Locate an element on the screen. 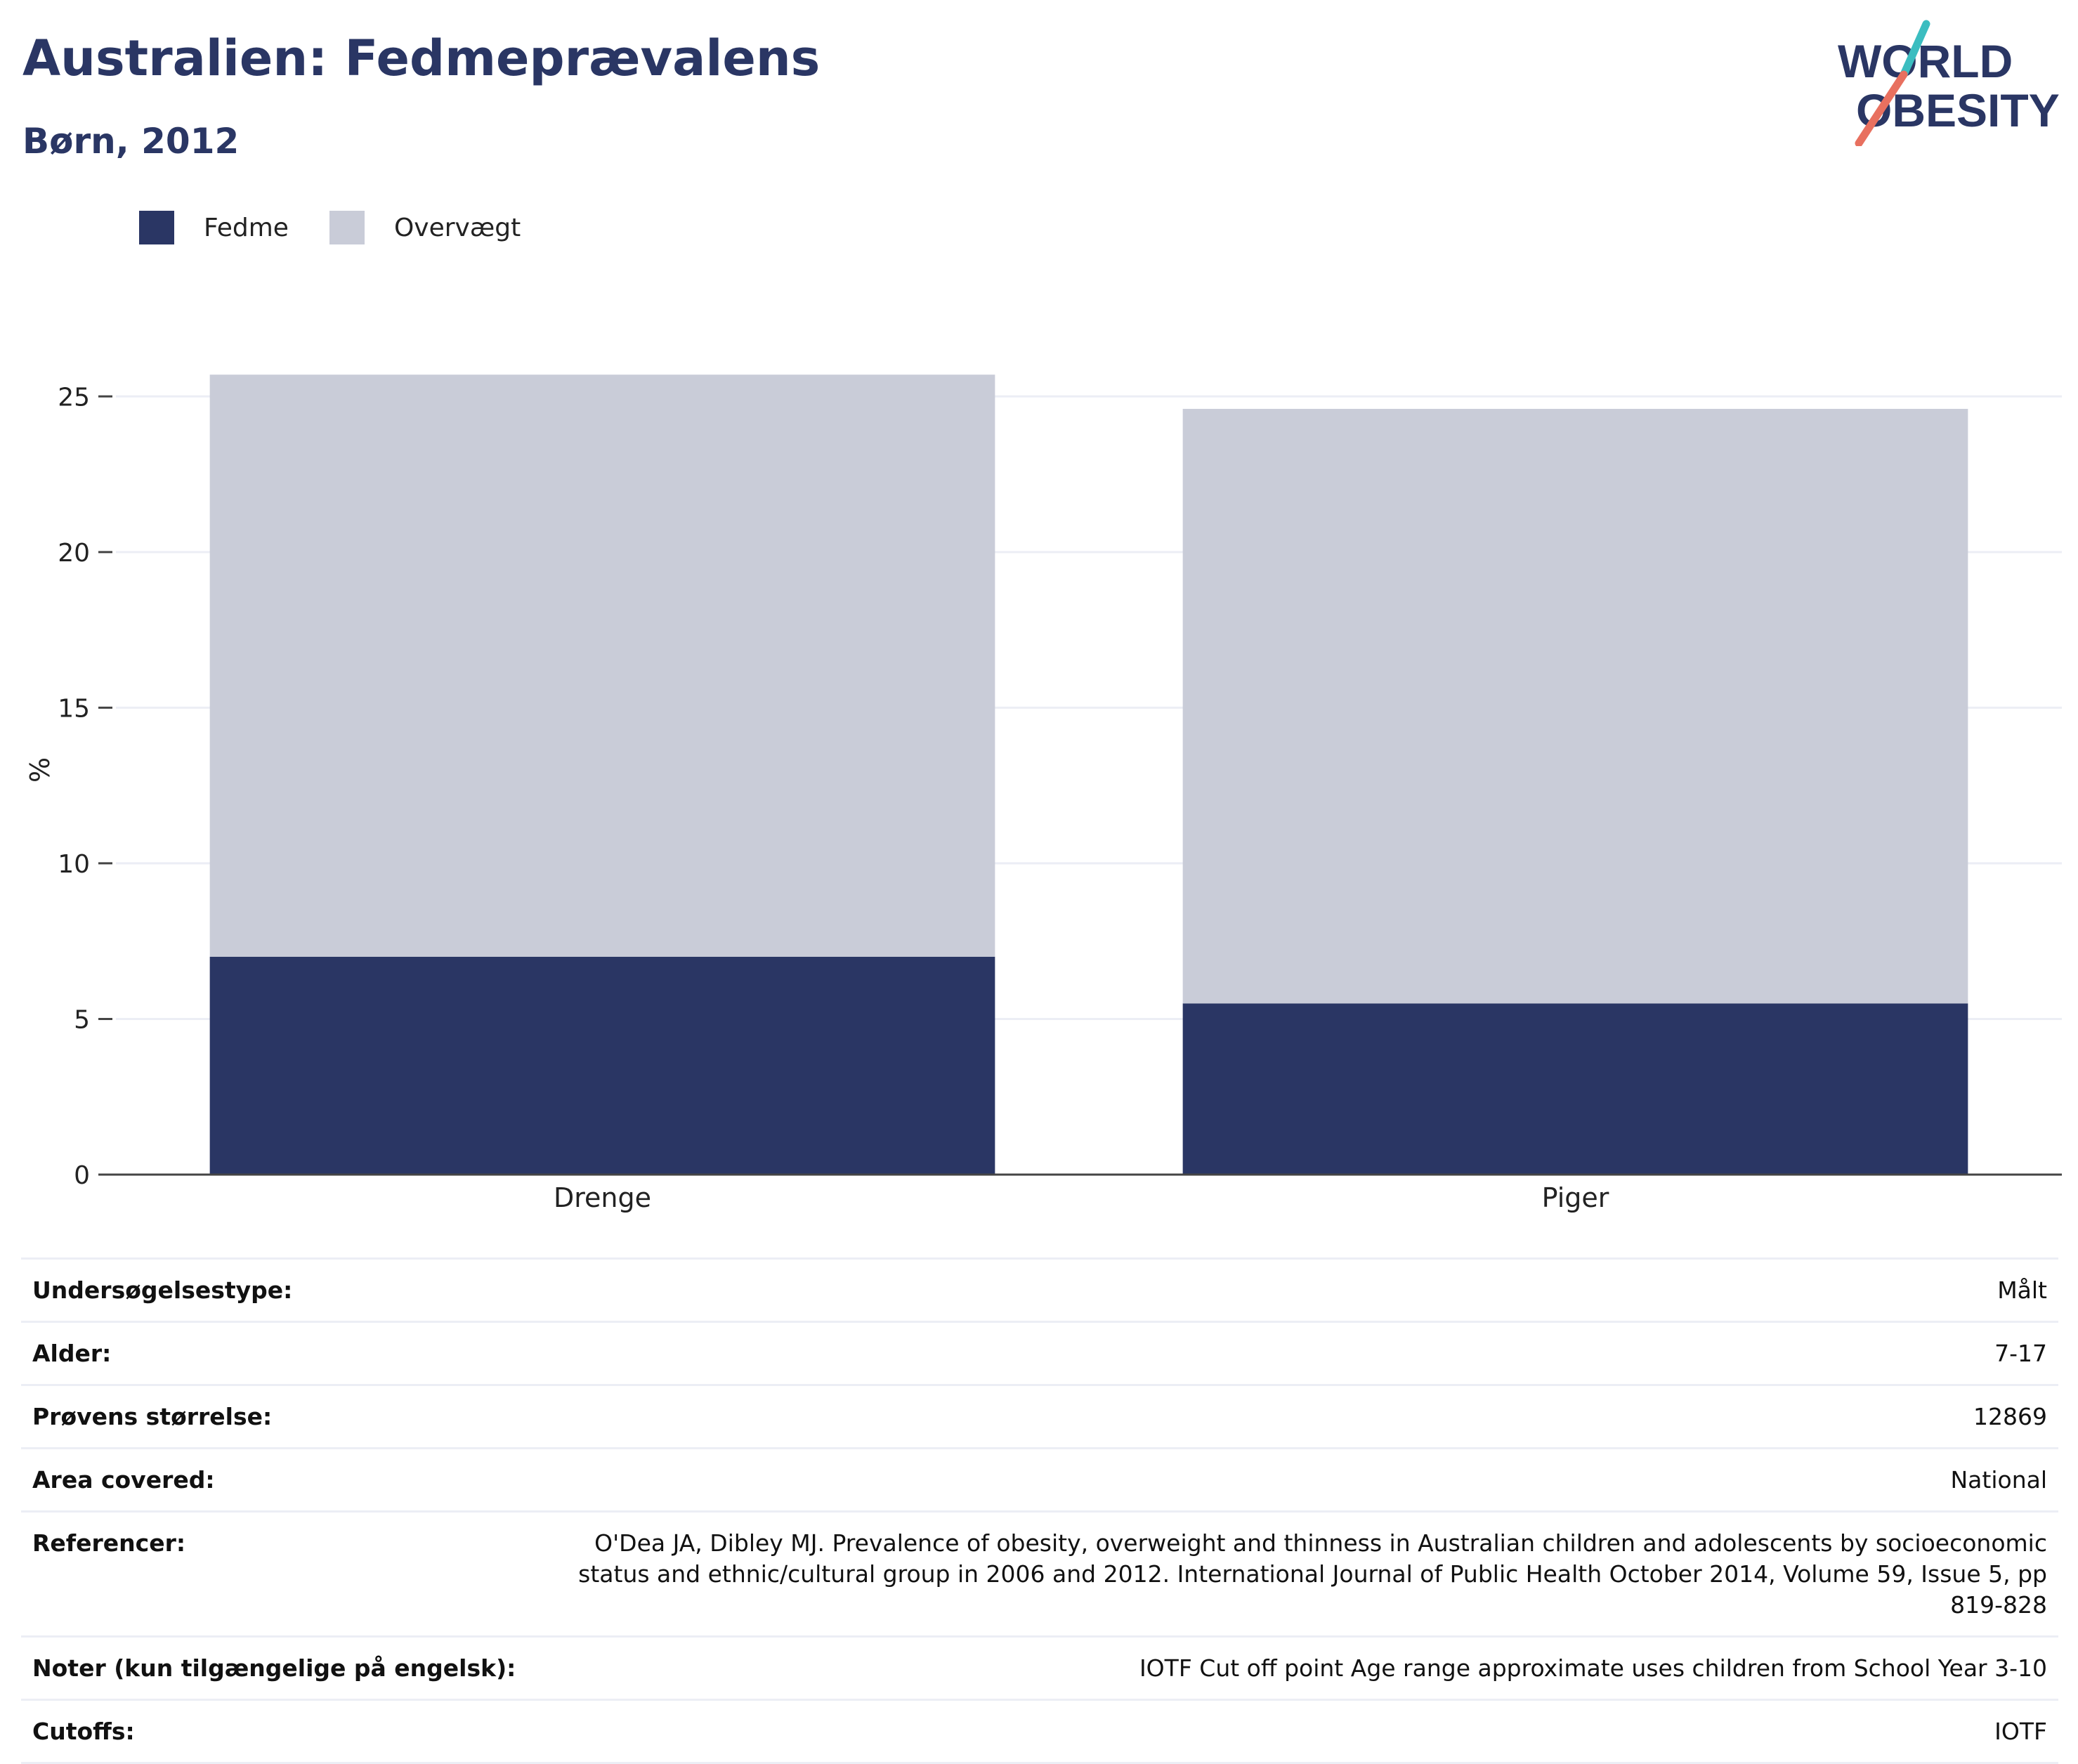 The height and width of the screenshot is (1764, 2078). detail-key: Prøvens størrelse: is located at coordinates (152, 1416).